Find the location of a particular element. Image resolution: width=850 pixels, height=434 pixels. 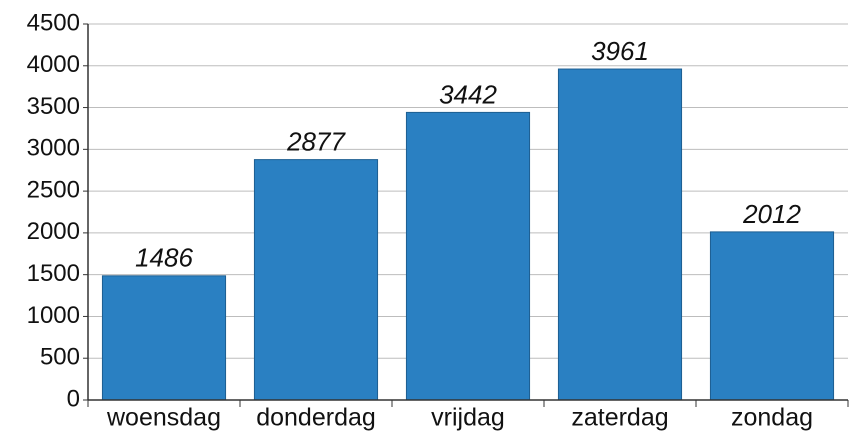

x-tick-label: zaterdag is located at coordinates (619, 418).